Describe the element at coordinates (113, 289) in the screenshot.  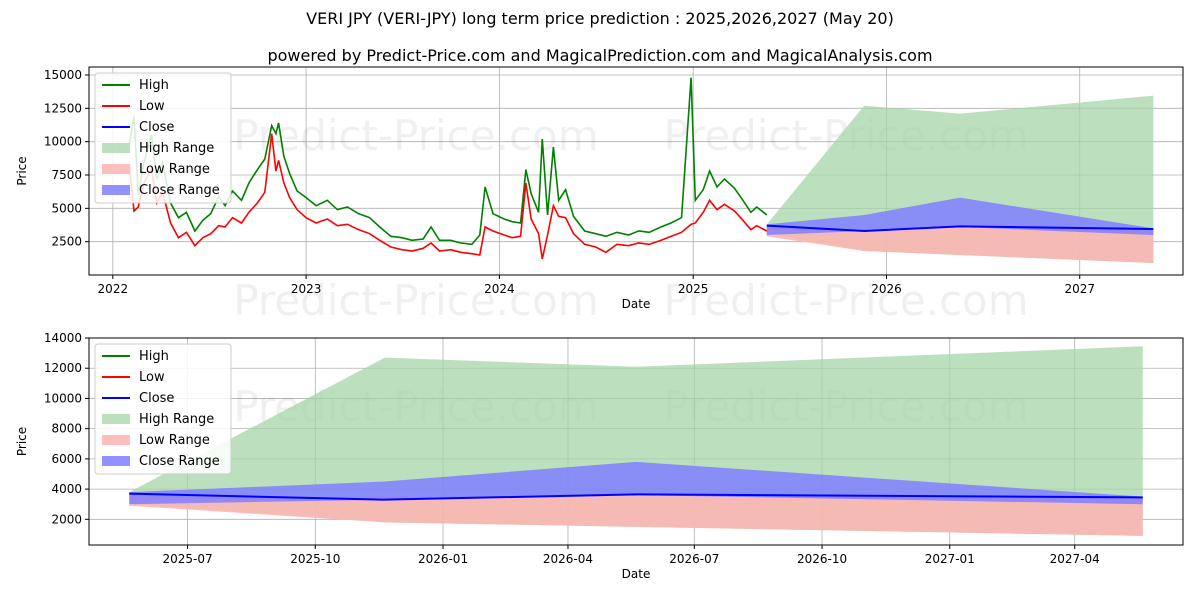
I see `x-tick-label: 2022` at that location.